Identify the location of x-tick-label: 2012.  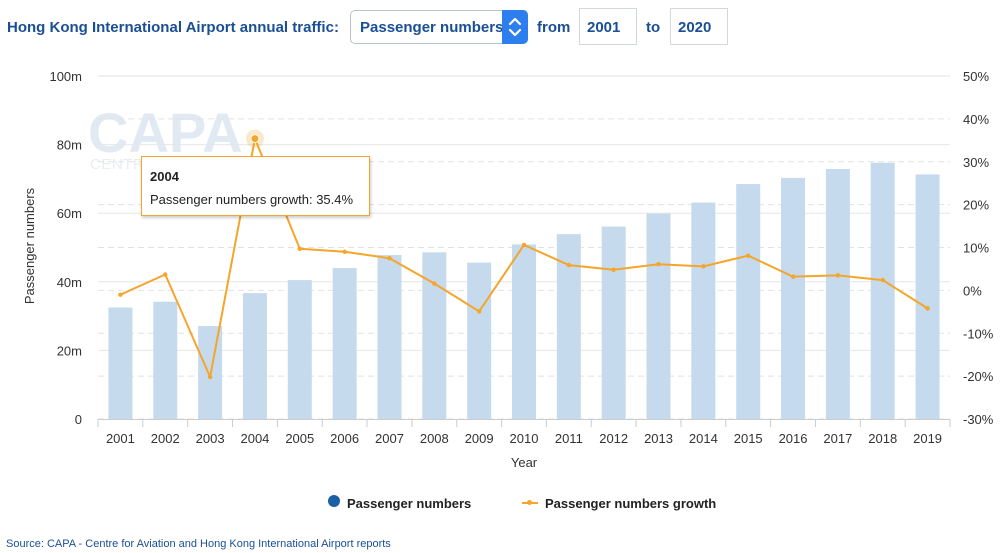
(613, 438).